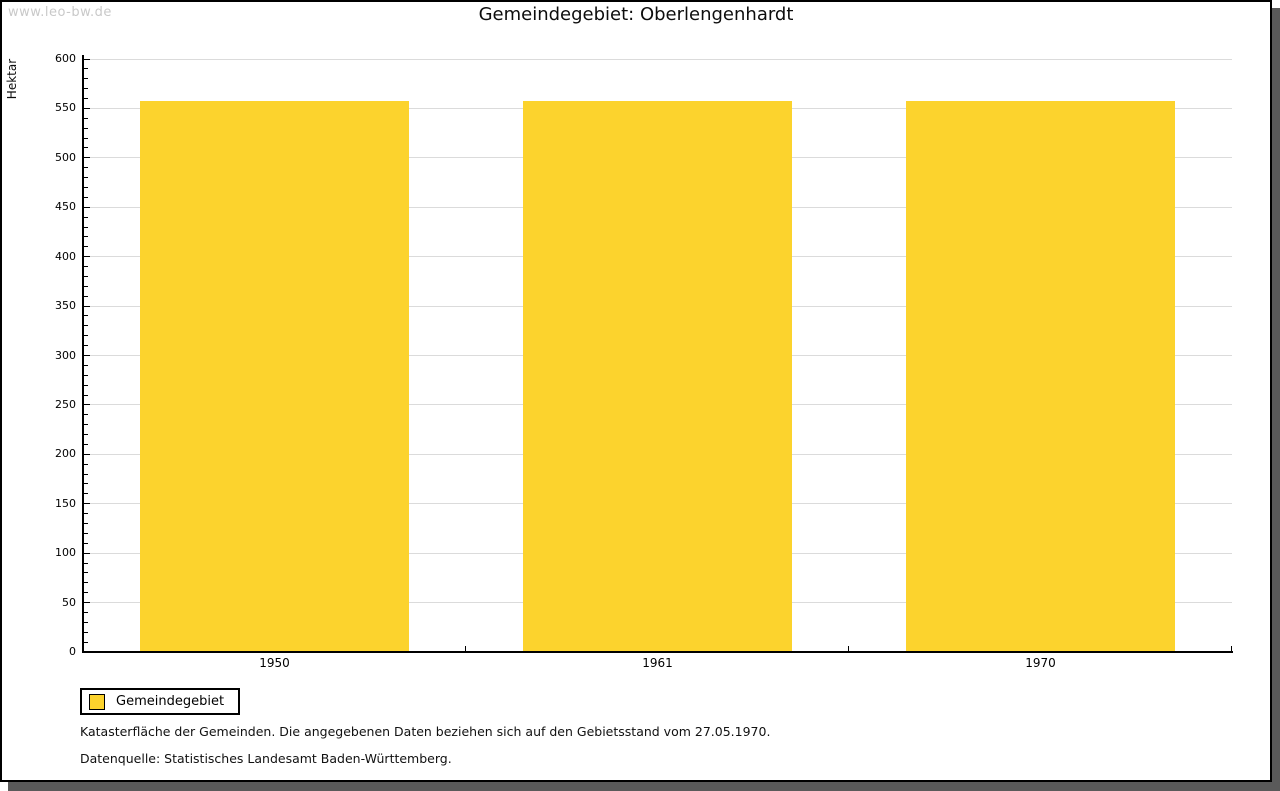 The height and width of the screenshot is (791, 1280). What do you see at coordinates (83, 354) in the screenshot?
I see `y-axis-line` at bounding box center [83, 354].